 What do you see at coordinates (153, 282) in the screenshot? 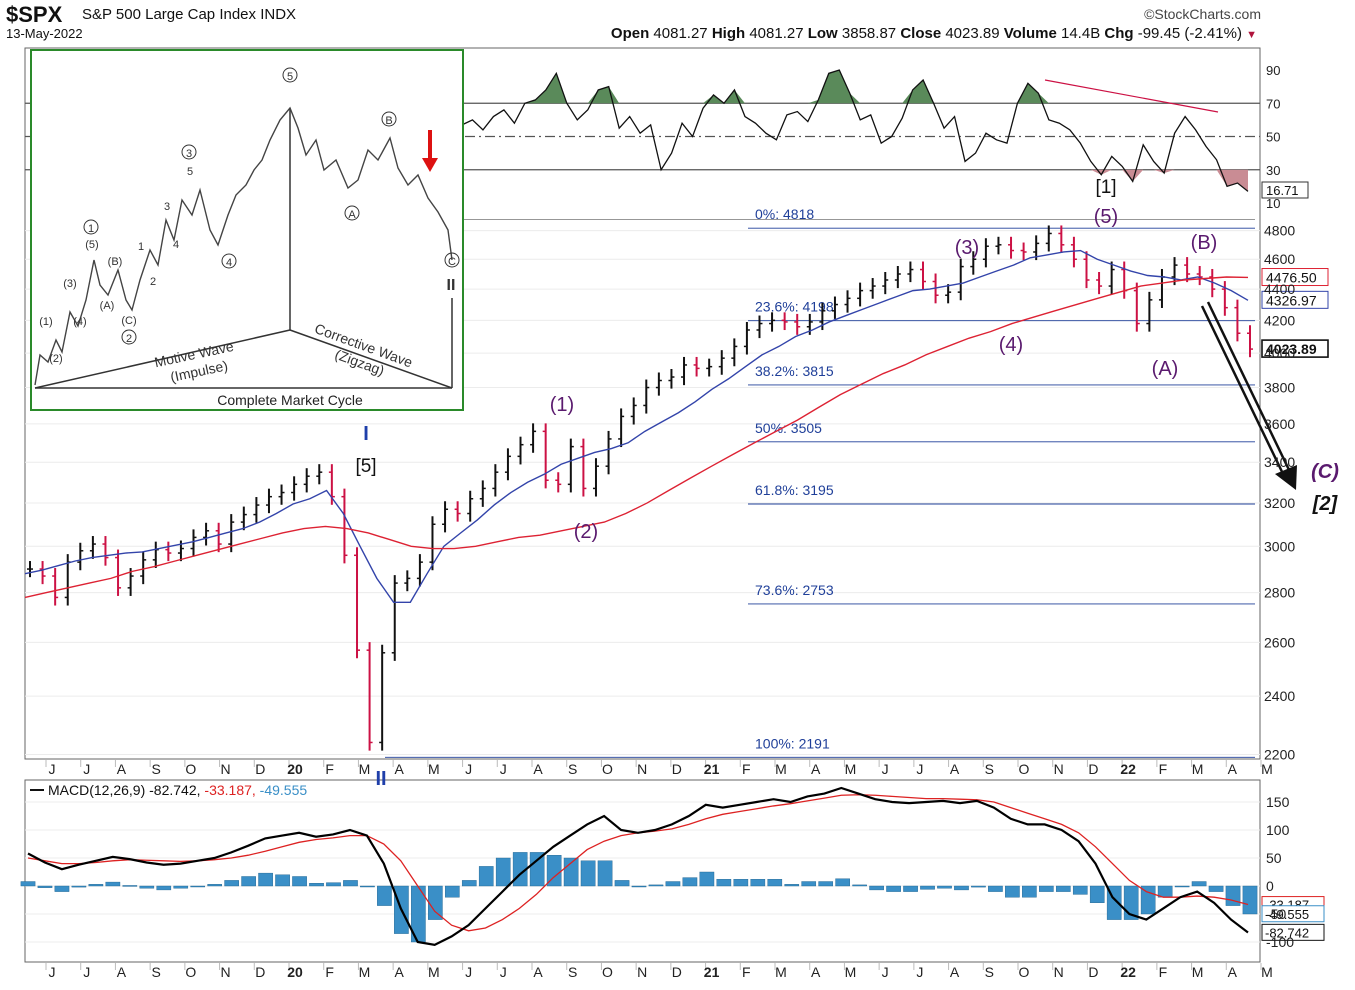
I see `inset-wave-label: 2` at bounding box center [153, 282].